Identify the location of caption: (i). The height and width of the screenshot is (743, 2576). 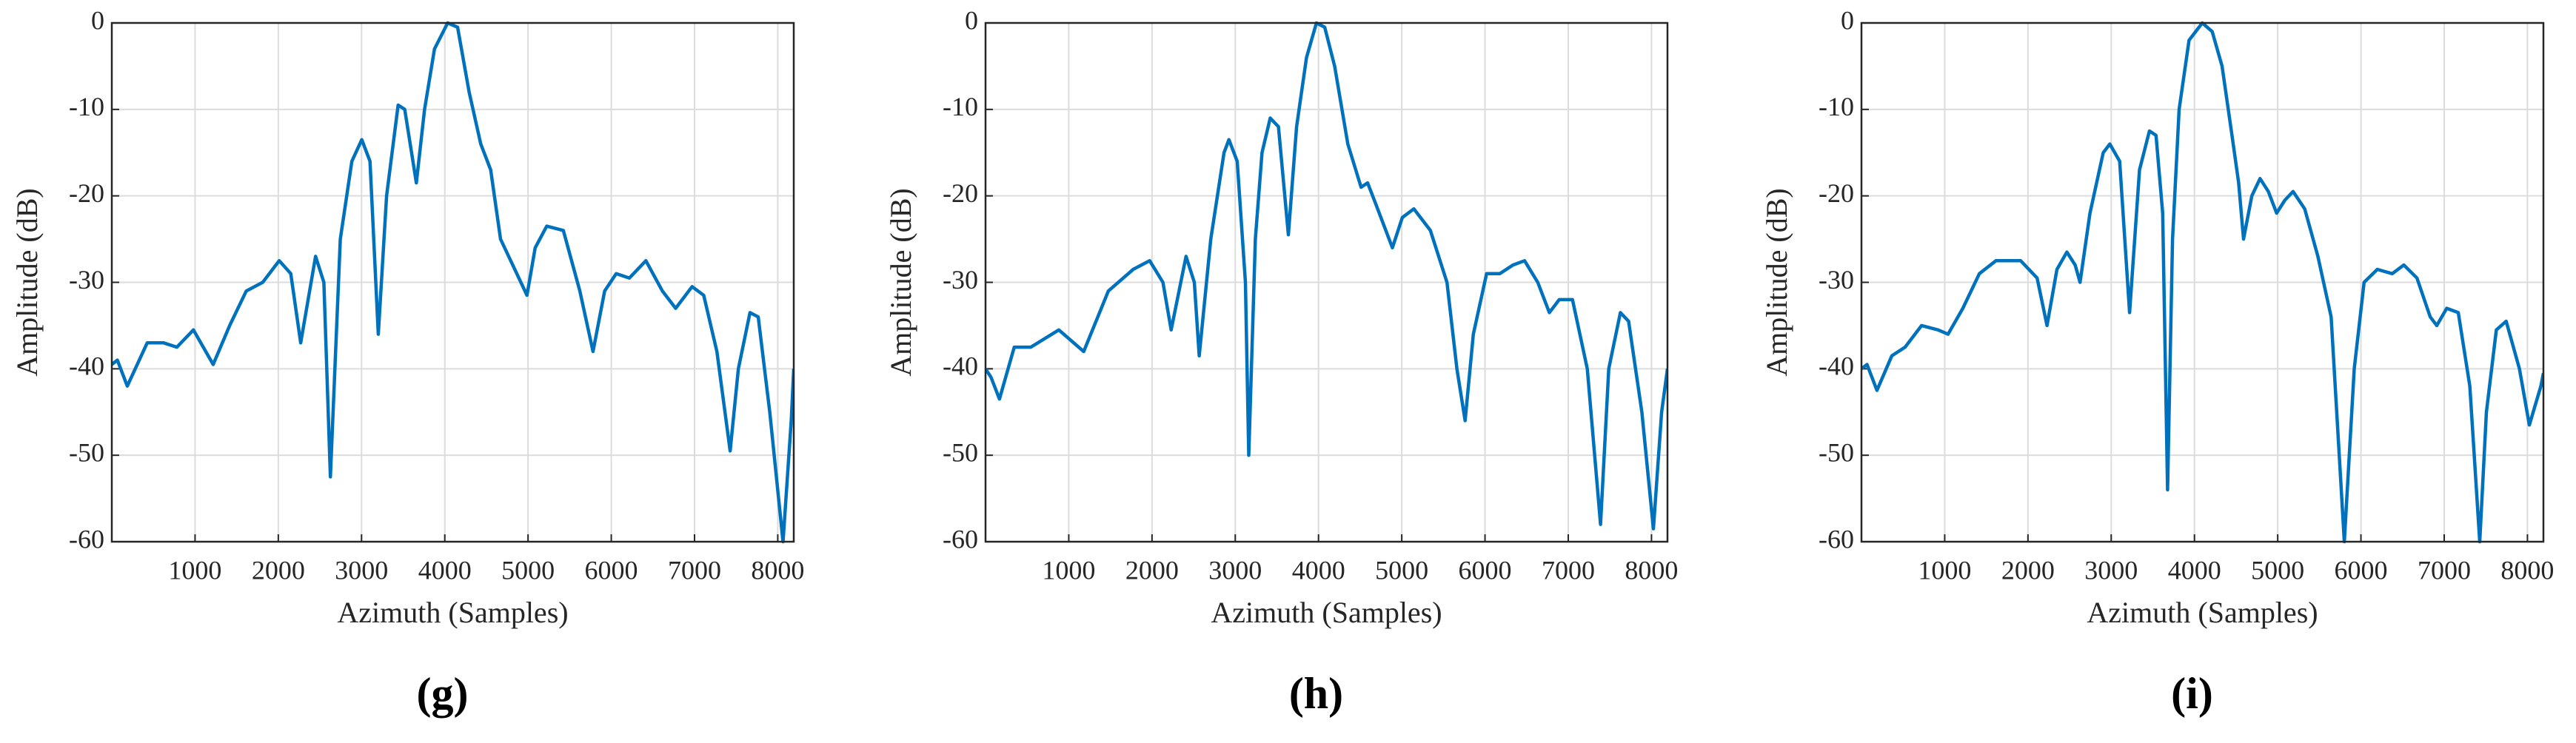
(2192, 693).